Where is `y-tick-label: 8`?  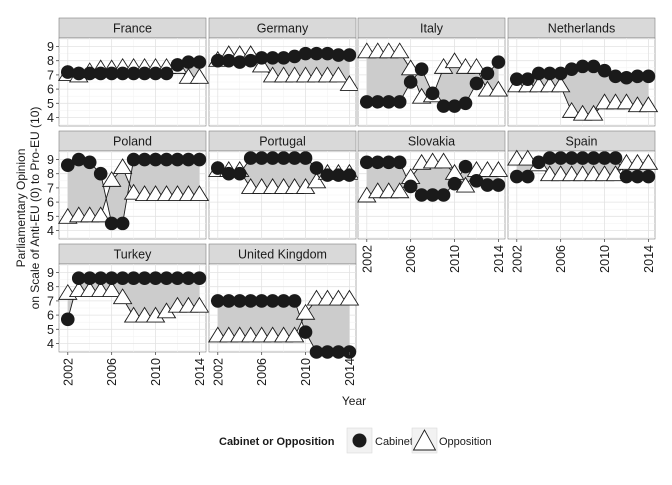 y-tick-label: 8 is located at coordinates (50, 287).